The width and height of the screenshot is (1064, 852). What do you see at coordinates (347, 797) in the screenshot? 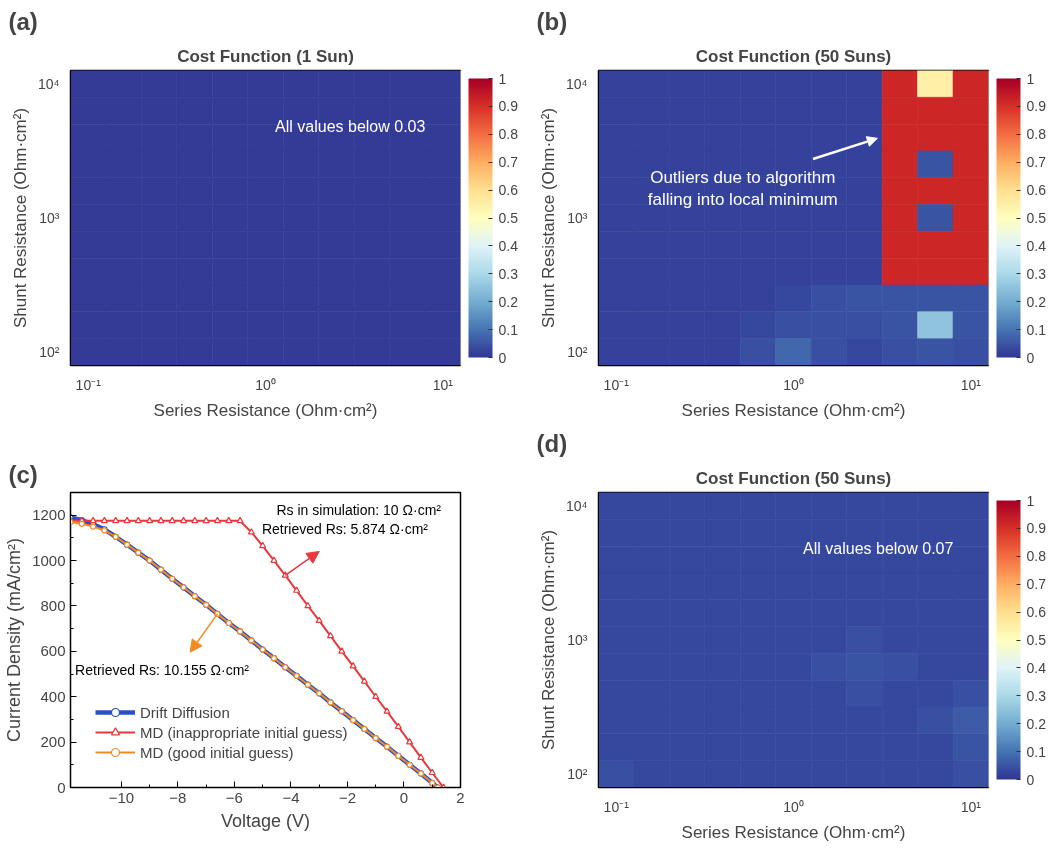
I see `x-tick-label: −2` at bounding box center [347, 797].